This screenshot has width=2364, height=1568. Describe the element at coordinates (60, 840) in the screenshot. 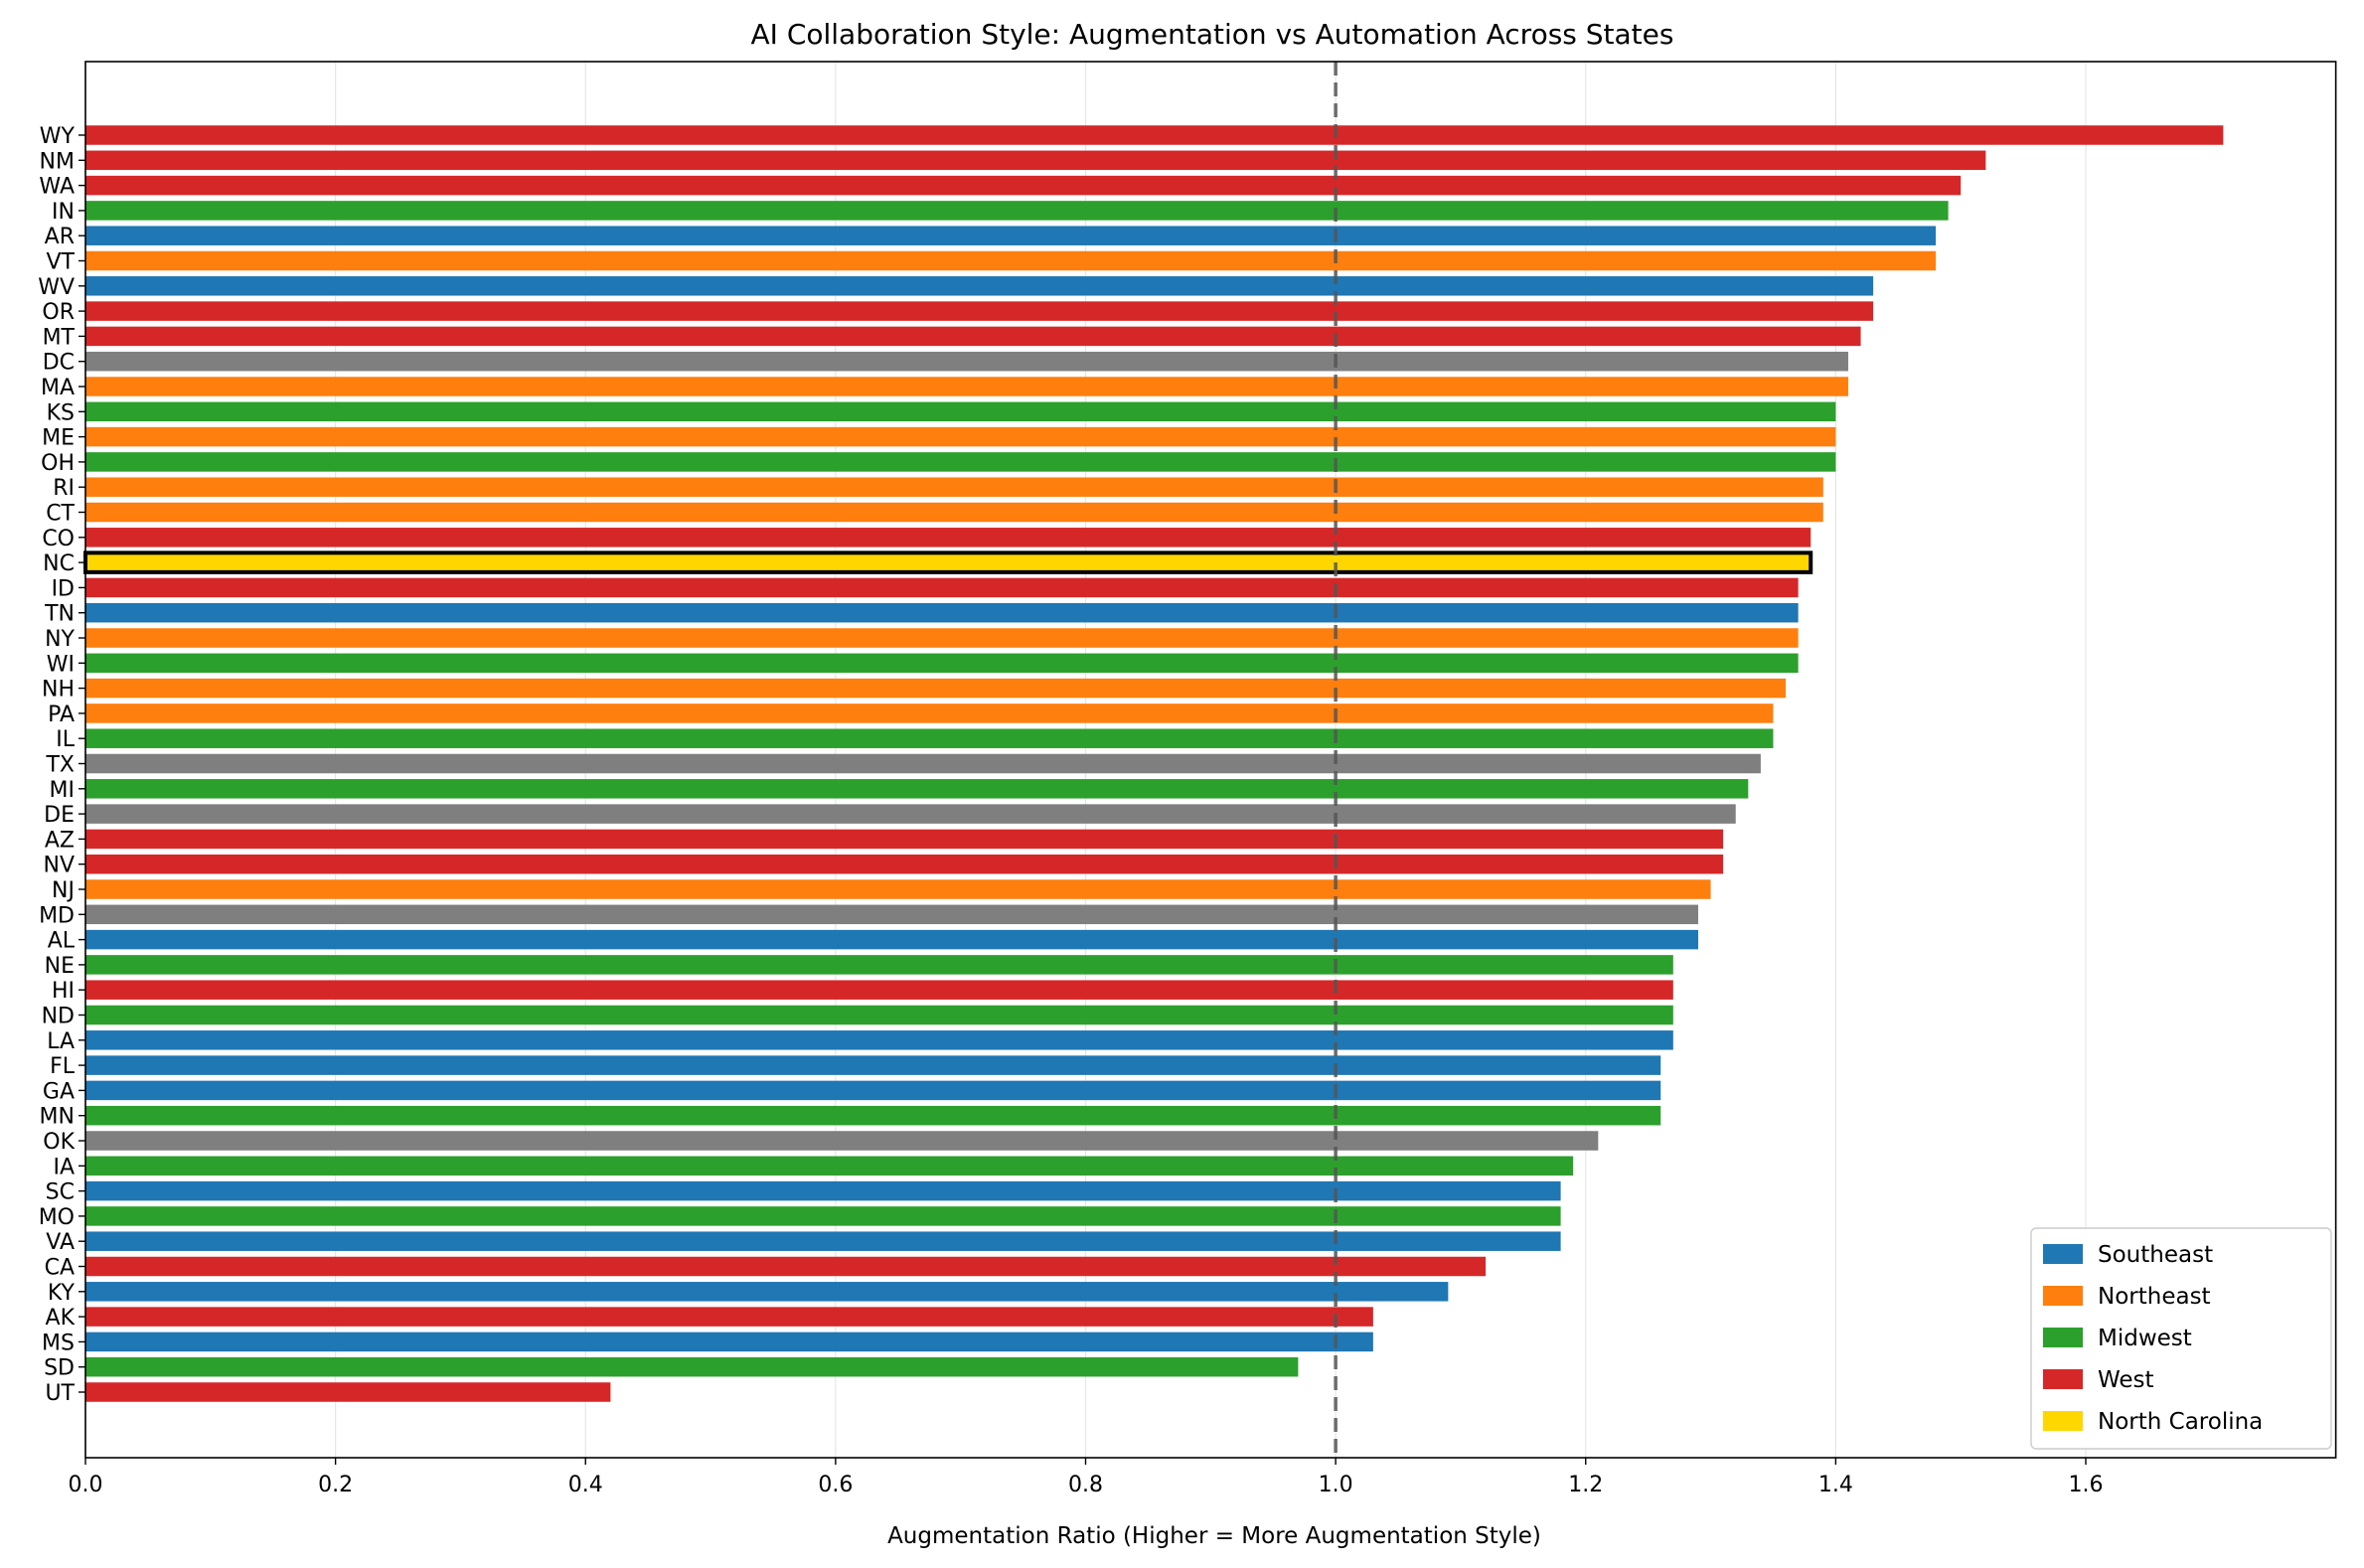

I see `y-tick-label: AZ` at that location.